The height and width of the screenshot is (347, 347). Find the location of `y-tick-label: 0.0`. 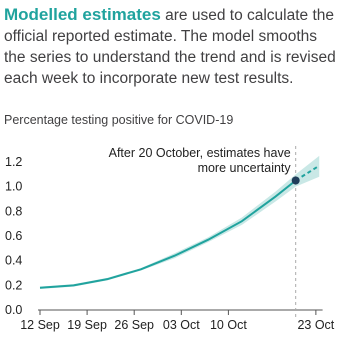

y-tick-label: 0.0 is located at coordinates (13, 310).